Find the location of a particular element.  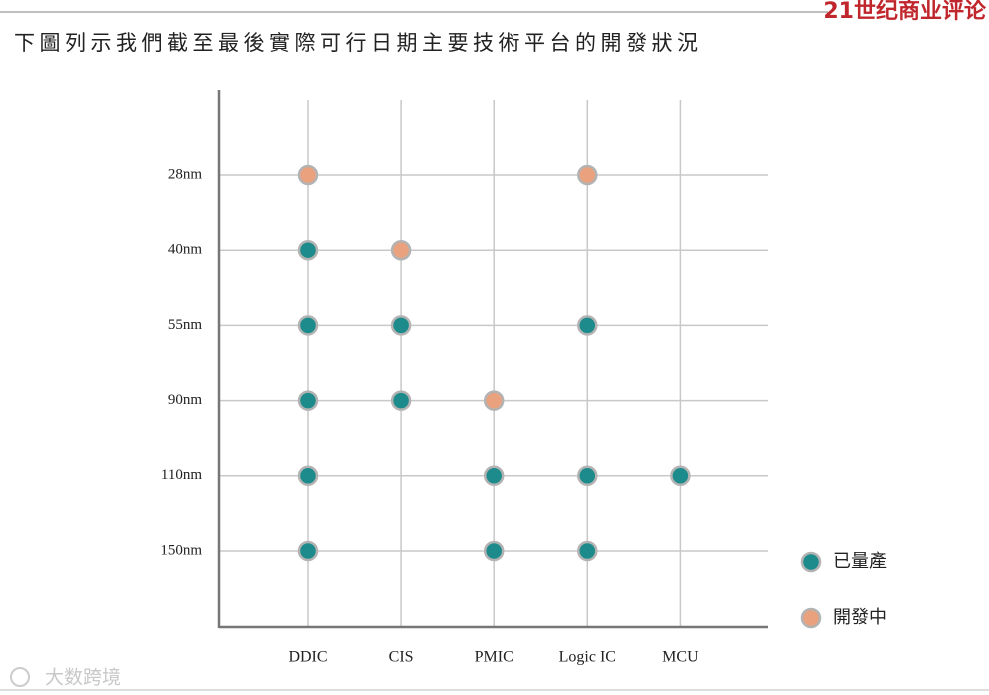

y-tick-label: 150nm is located at coordinates (181, 550).